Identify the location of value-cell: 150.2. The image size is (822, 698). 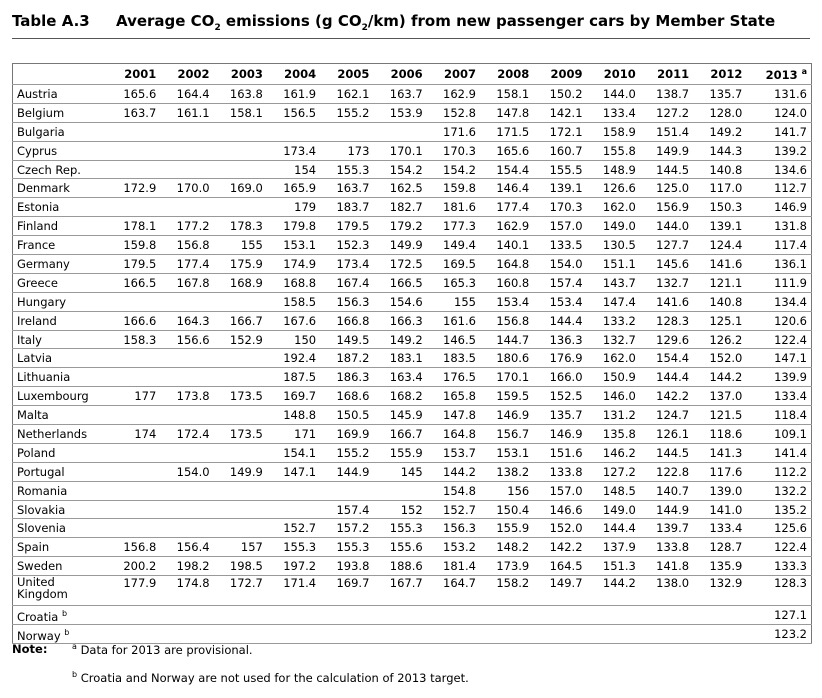
(560, 94).